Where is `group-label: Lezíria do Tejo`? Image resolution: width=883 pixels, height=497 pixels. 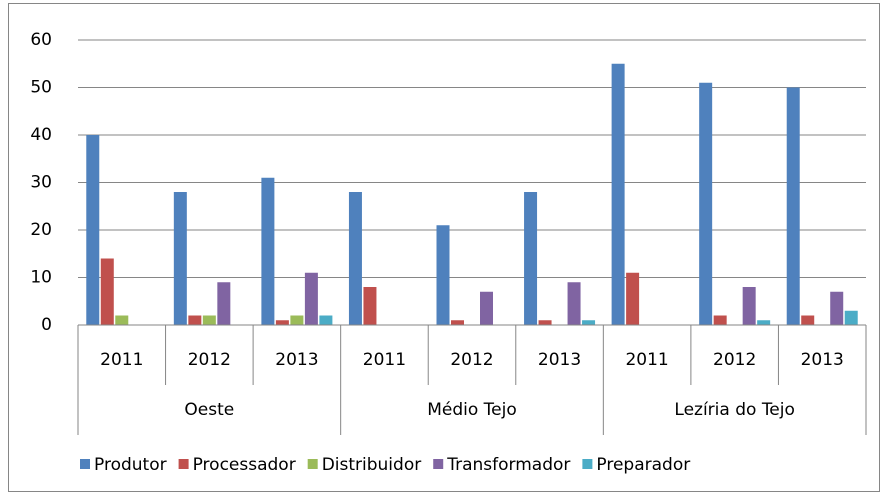
group-label: Lezíria do Tejo is located at coordinates (734, 410).